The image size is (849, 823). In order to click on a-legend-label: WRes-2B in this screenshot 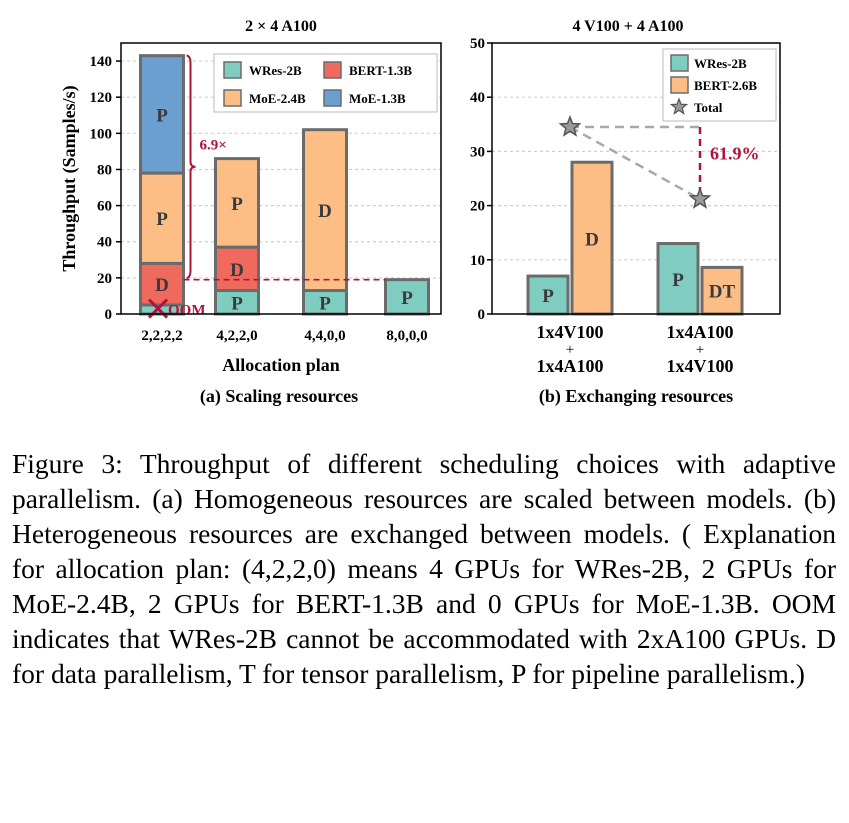, I will do `click(275, 70)`.